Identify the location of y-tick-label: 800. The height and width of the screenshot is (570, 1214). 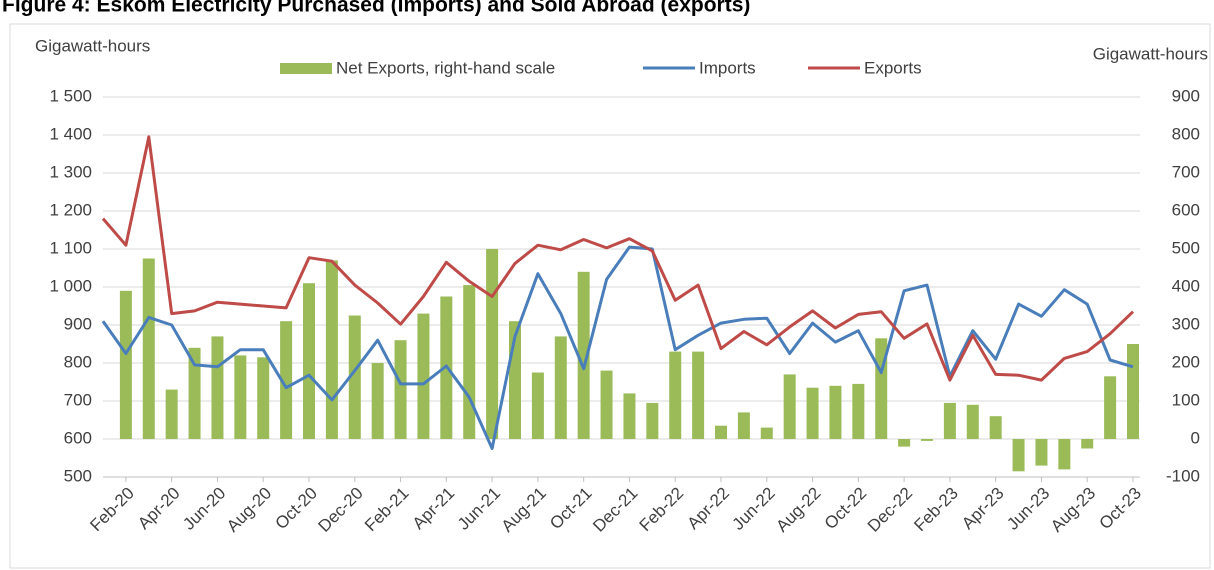
(78, 361).